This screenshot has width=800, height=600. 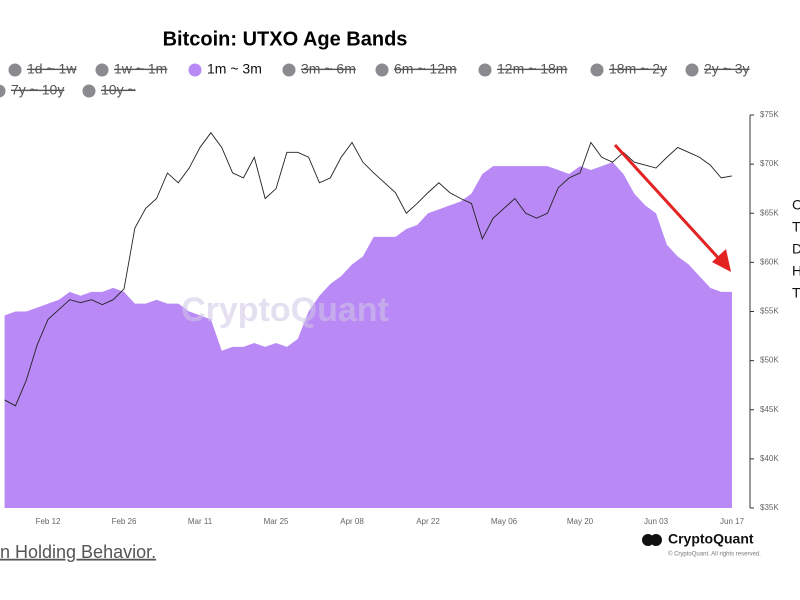 What do you see at coordinates (140, 69) in the screenshot?
I see `legend-label: 1w ~ 1m` at bounding box center [140, 69].